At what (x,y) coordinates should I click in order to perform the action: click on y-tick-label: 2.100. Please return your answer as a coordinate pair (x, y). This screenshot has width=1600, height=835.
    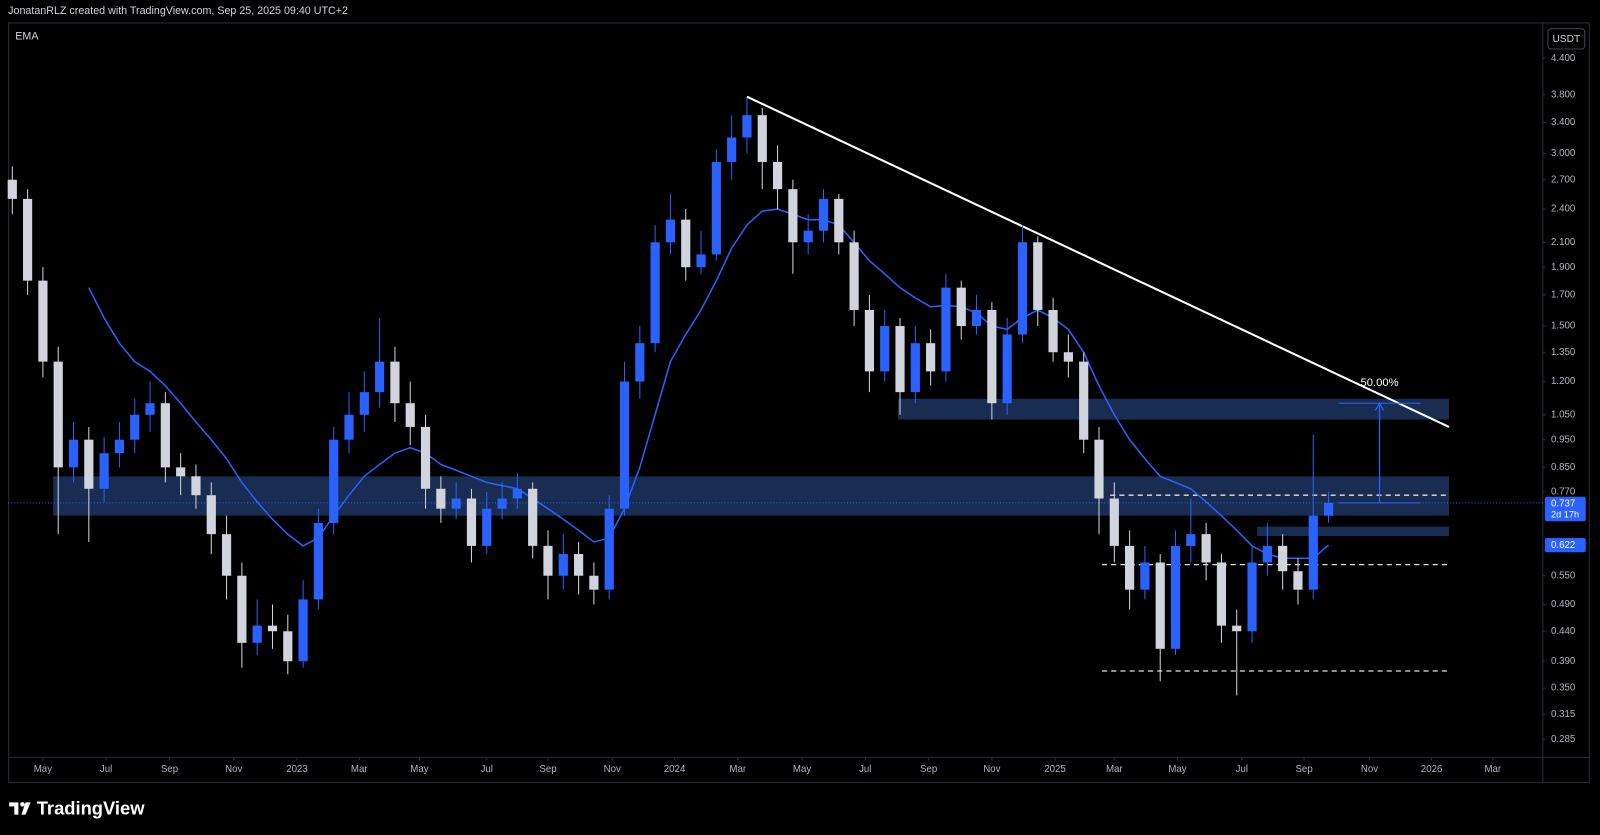
    Looking at the image, I should click on (1563, 242).